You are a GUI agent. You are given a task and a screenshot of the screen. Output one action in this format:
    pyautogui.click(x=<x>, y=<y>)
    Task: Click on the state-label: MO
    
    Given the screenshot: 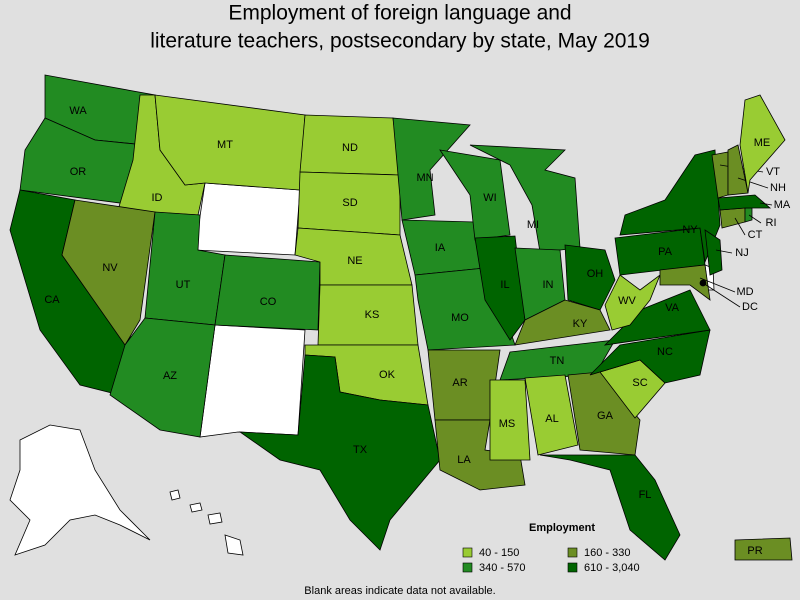 What is the action you would take?
    pyautogui.click(x=460, y=318)
    